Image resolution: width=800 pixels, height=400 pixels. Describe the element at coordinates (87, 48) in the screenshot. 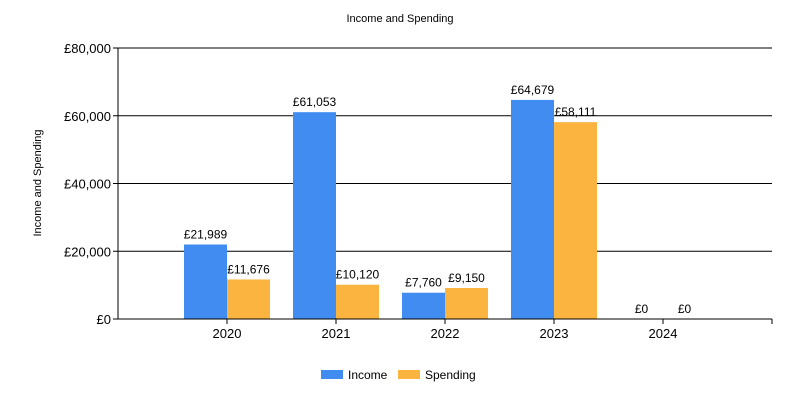

I see `y-tick-label: £80,000` at that location.